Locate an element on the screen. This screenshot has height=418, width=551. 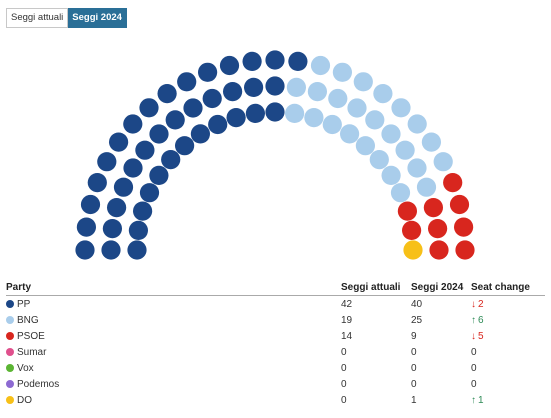
seats-2024: 9 is located at coordinates (414, 336).